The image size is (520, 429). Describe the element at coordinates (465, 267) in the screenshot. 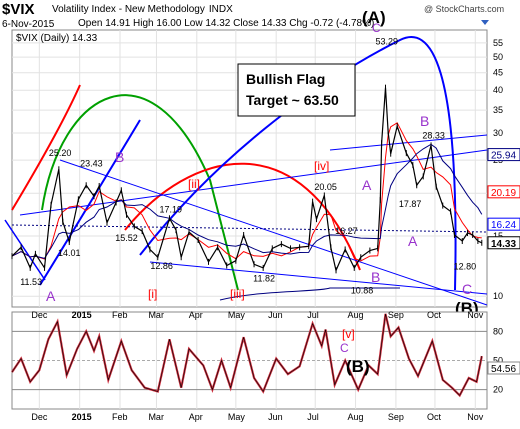

I see `price-value-label: 12.80` at that location.